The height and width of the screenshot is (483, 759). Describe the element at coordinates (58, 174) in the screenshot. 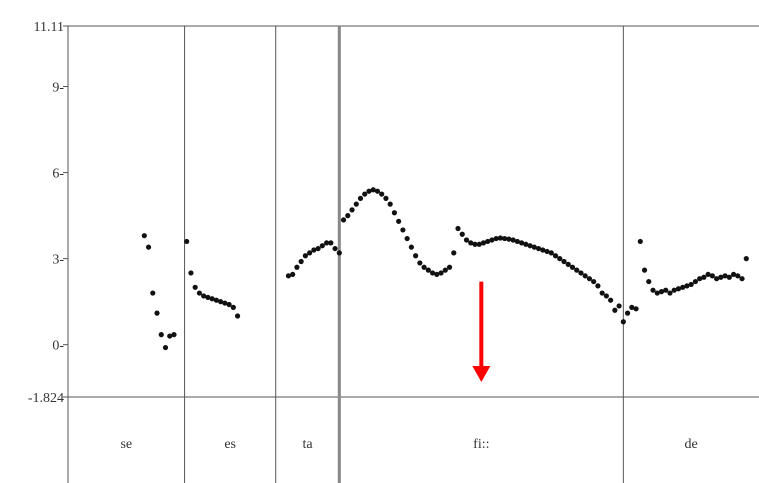

I see `y-tick-label: 6-` at that location.